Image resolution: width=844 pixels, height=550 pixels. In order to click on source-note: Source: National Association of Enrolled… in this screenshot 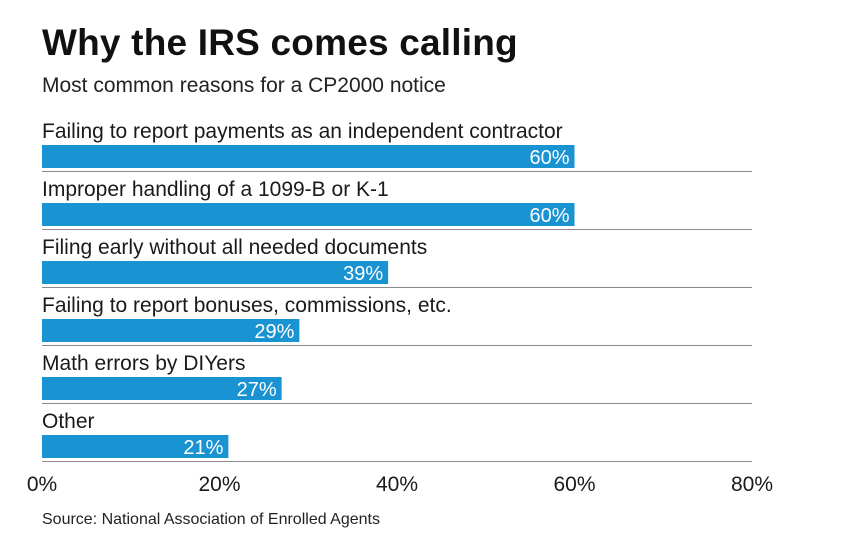, I will do `click(211, 519)`.